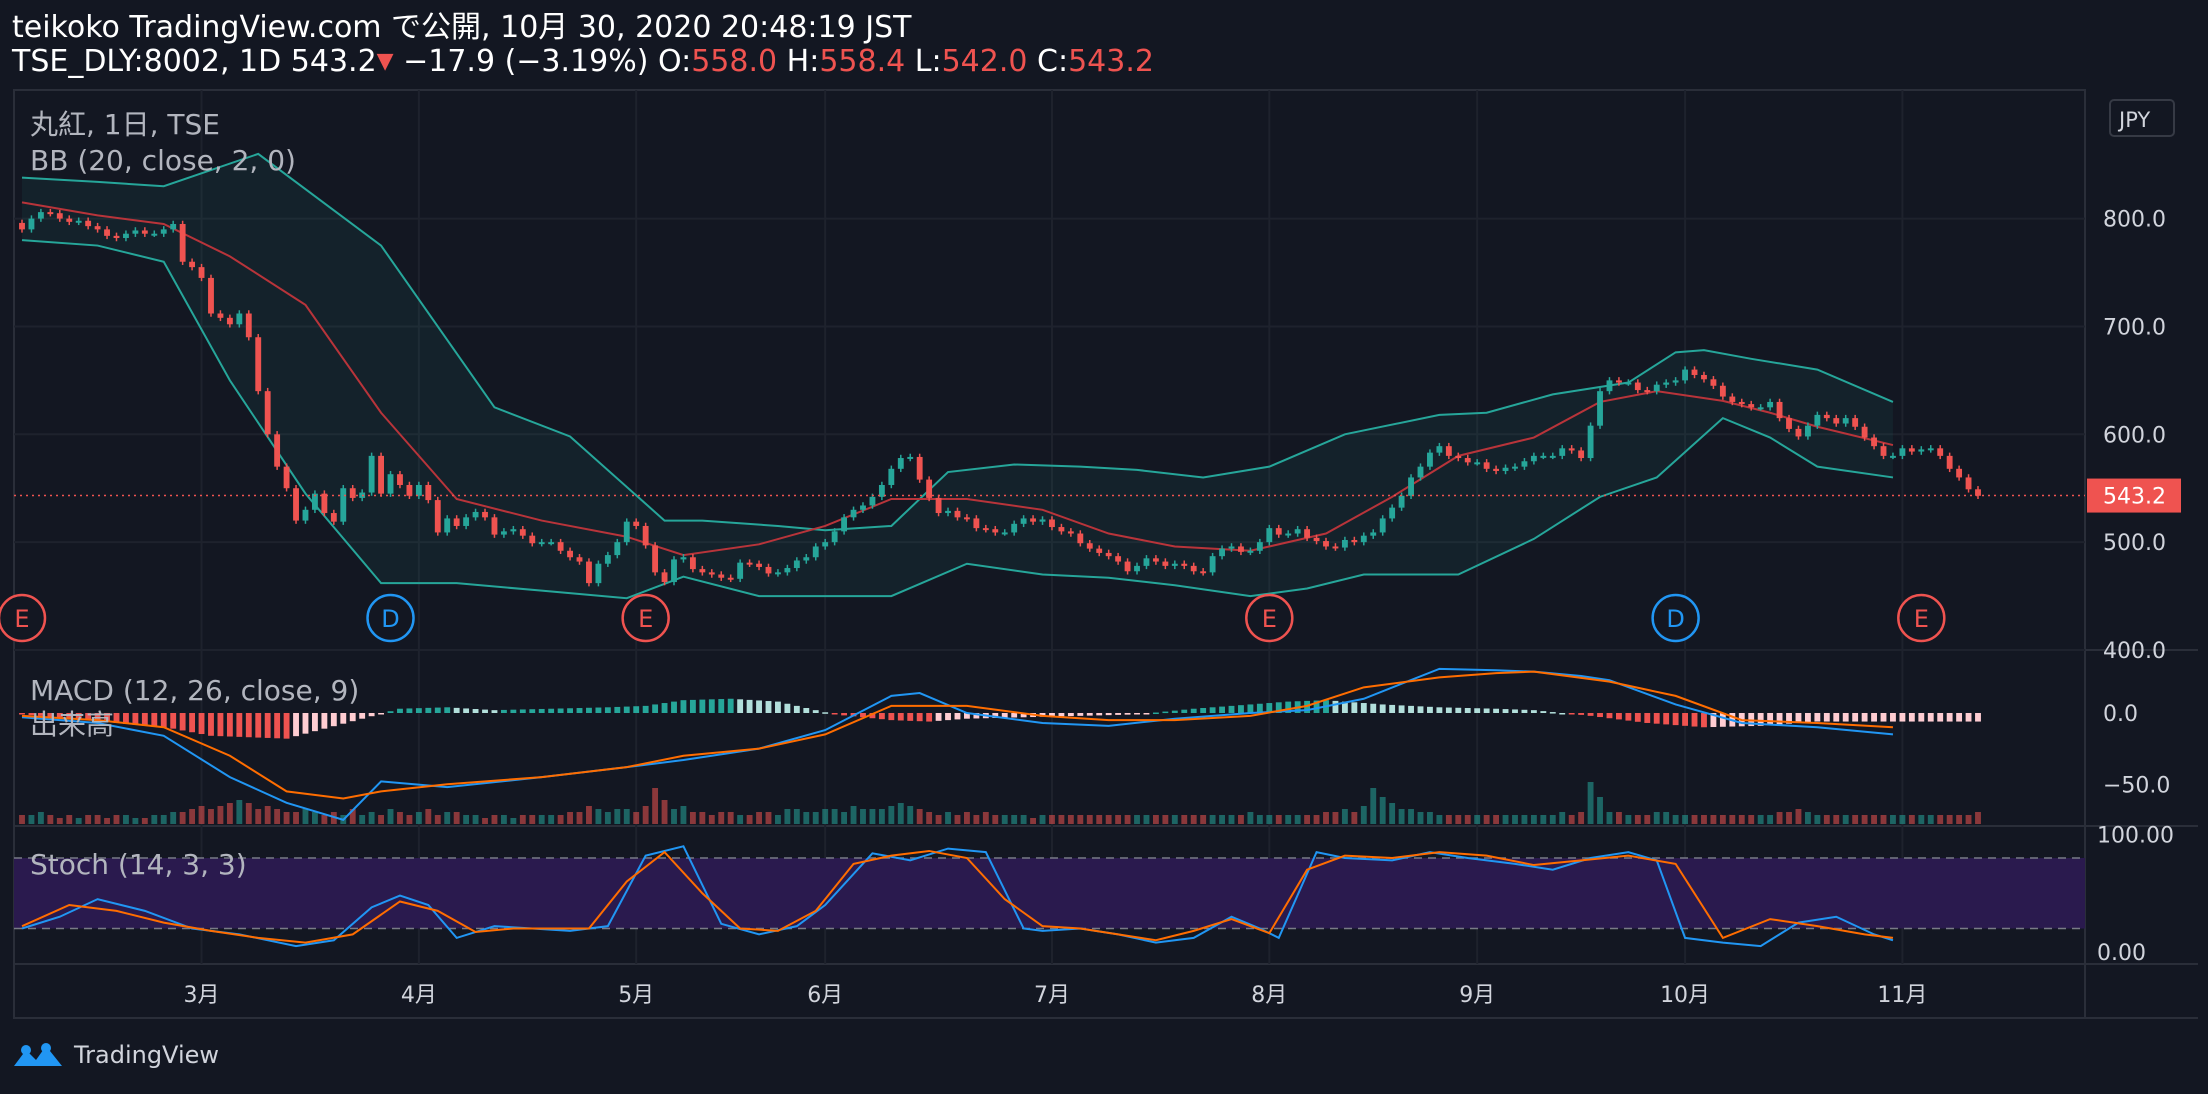  Describe the element at coordinates (2134, 435) in the screenshot. I see `main-y-tick-label: 600.0` at that location.